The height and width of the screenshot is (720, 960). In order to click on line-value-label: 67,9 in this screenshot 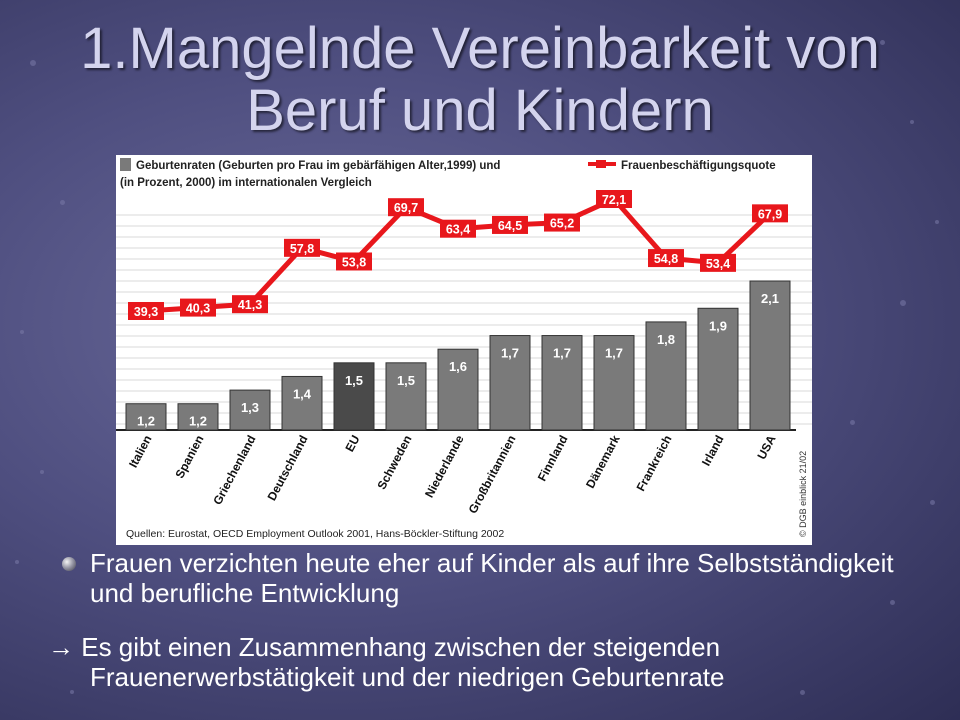, I will do `click(770, 214)`.